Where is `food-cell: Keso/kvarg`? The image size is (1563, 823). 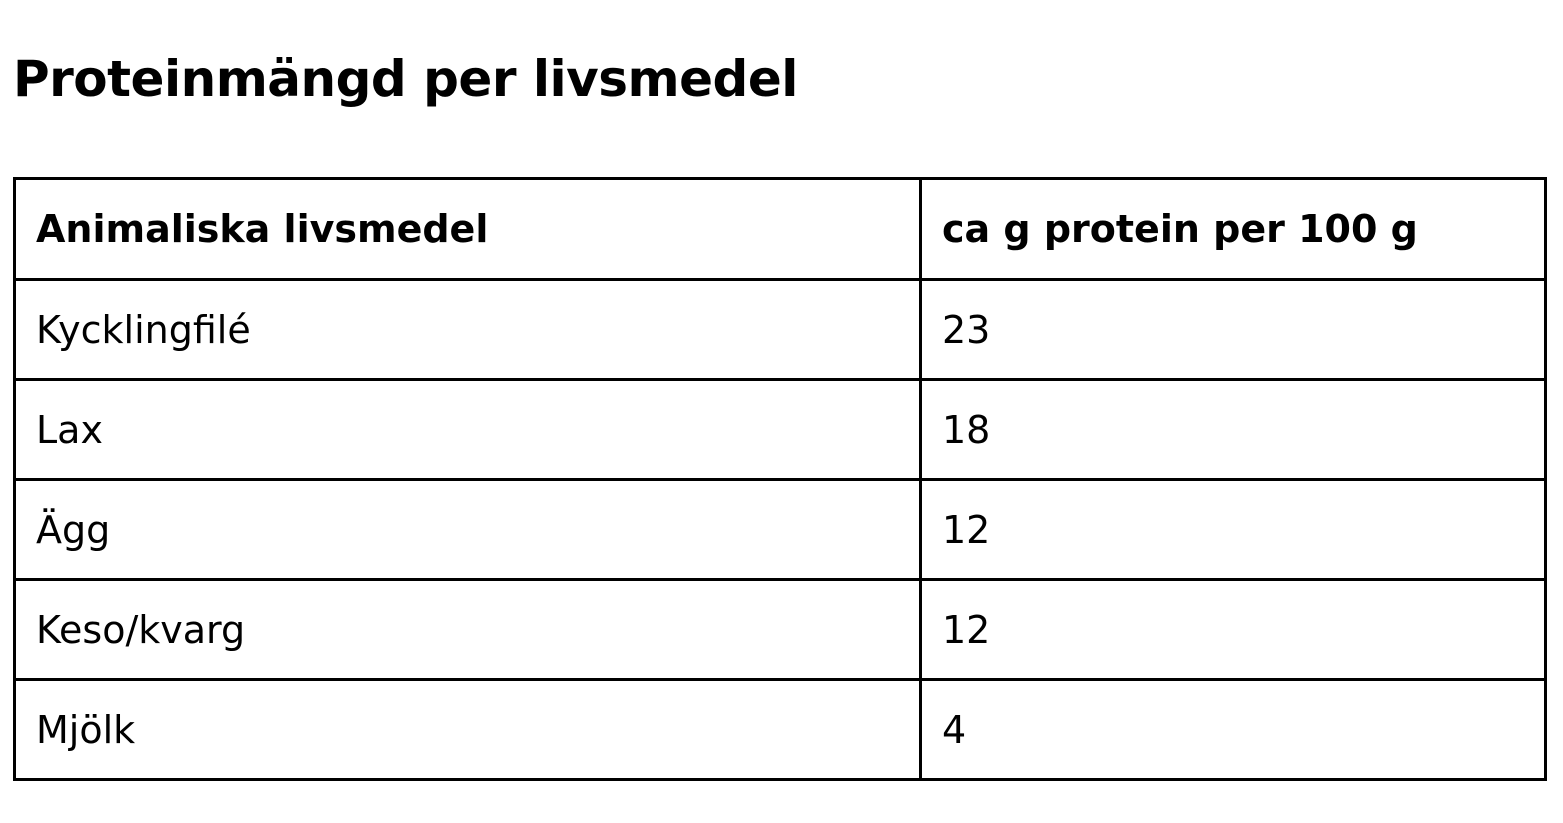
food-cell: Keso/kvarg is located at coordinates (467, 629).